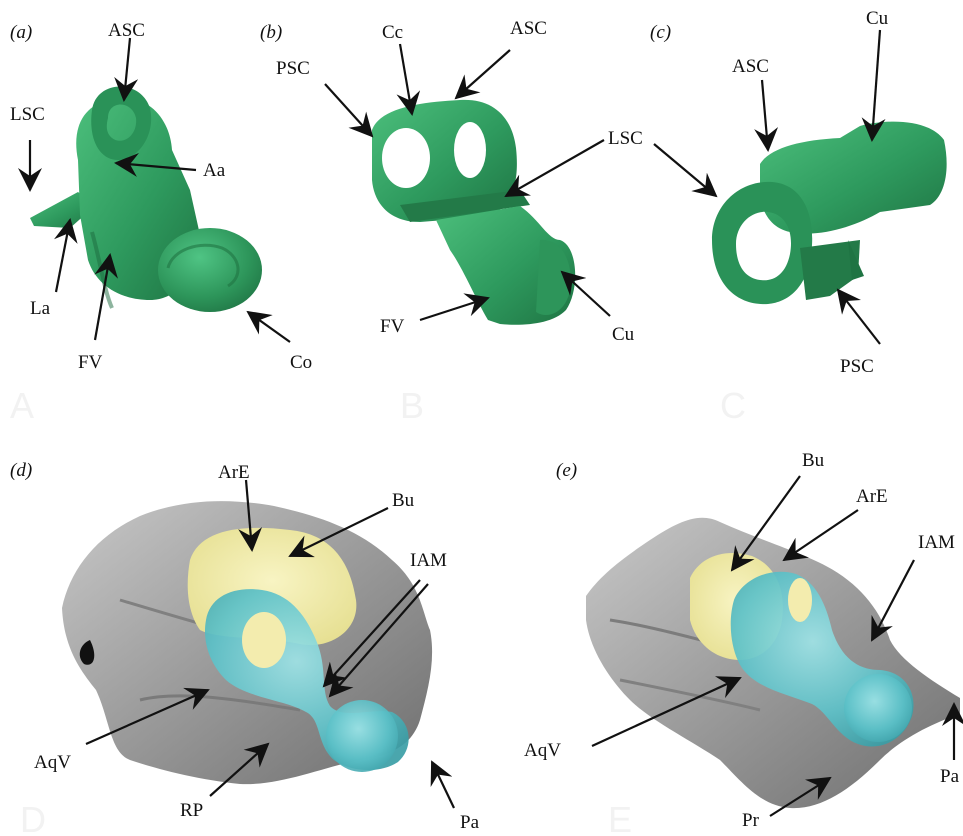 The height and width of the screenshot is (836, 963). Describe the element at coordinates (666, 711) in the screenshot. I see `panel-e-arrow-aqv` at that location.